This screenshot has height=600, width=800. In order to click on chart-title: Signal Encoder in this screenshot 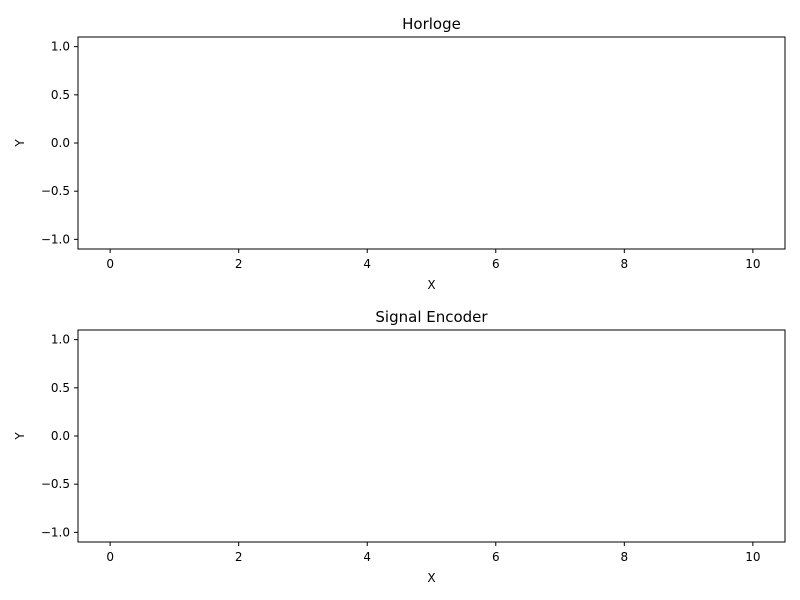, I will do `click(431, 317)`.